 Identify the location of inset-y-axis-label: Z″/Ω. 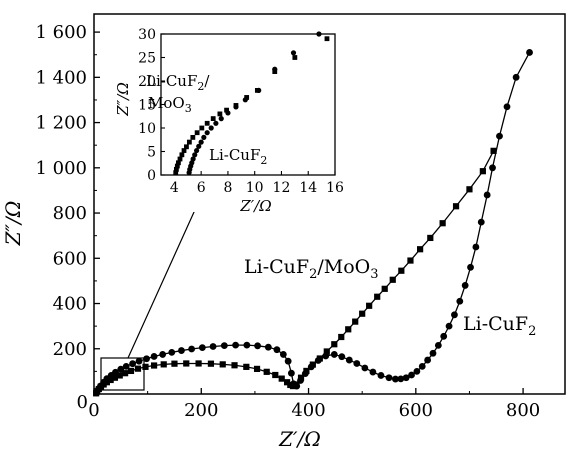
(123, 99).